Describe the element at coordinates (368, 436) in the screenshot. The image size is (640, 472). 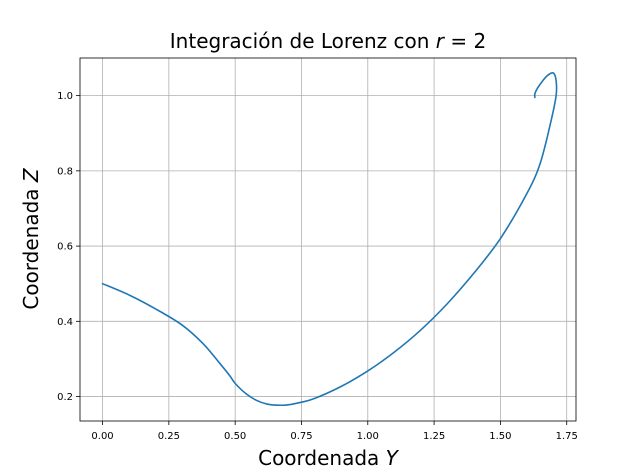
I see `x-tick-label: 1.00` at that location.